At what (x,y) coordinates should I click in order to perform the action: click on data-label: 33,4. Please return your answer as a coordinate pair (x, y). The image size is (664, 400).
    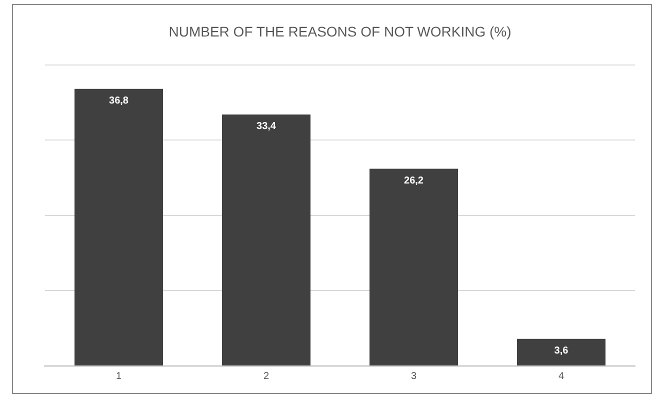
    Looking at the image, I should click on (266, 126).